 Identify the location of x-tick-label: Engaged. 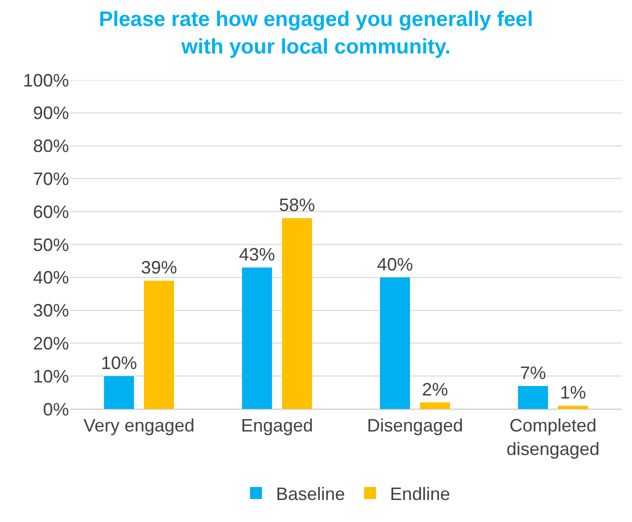
(277, 426).